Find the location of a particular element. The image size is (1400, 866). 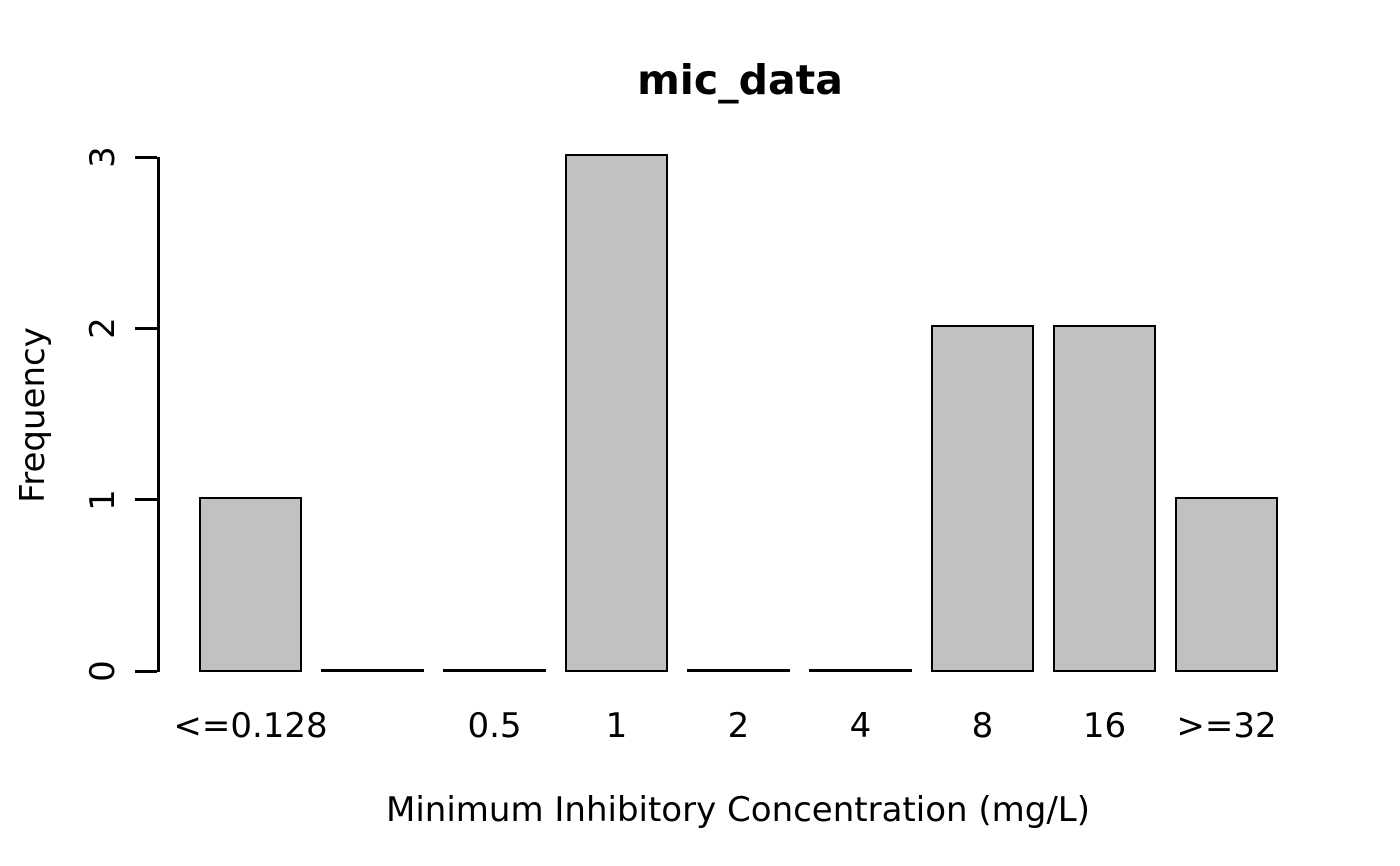

chart-title: mic_data is located at coordinates (740, 80).